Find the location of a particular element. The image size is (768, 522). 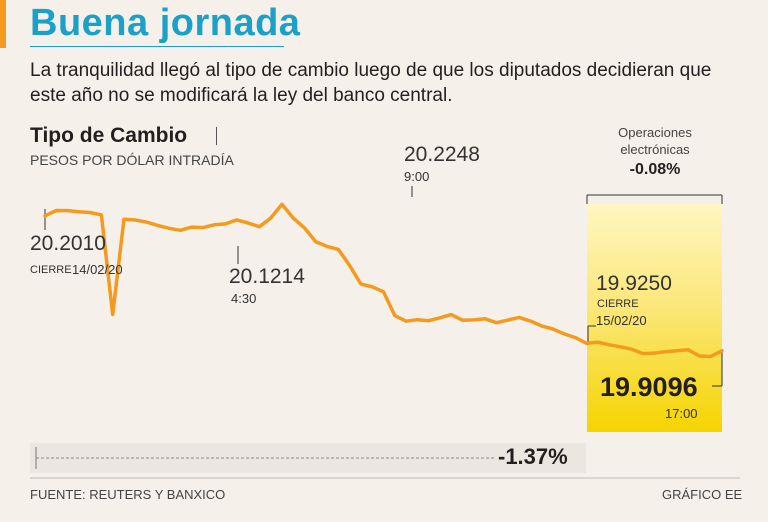

title-underline is located at coordinates (157, 46).